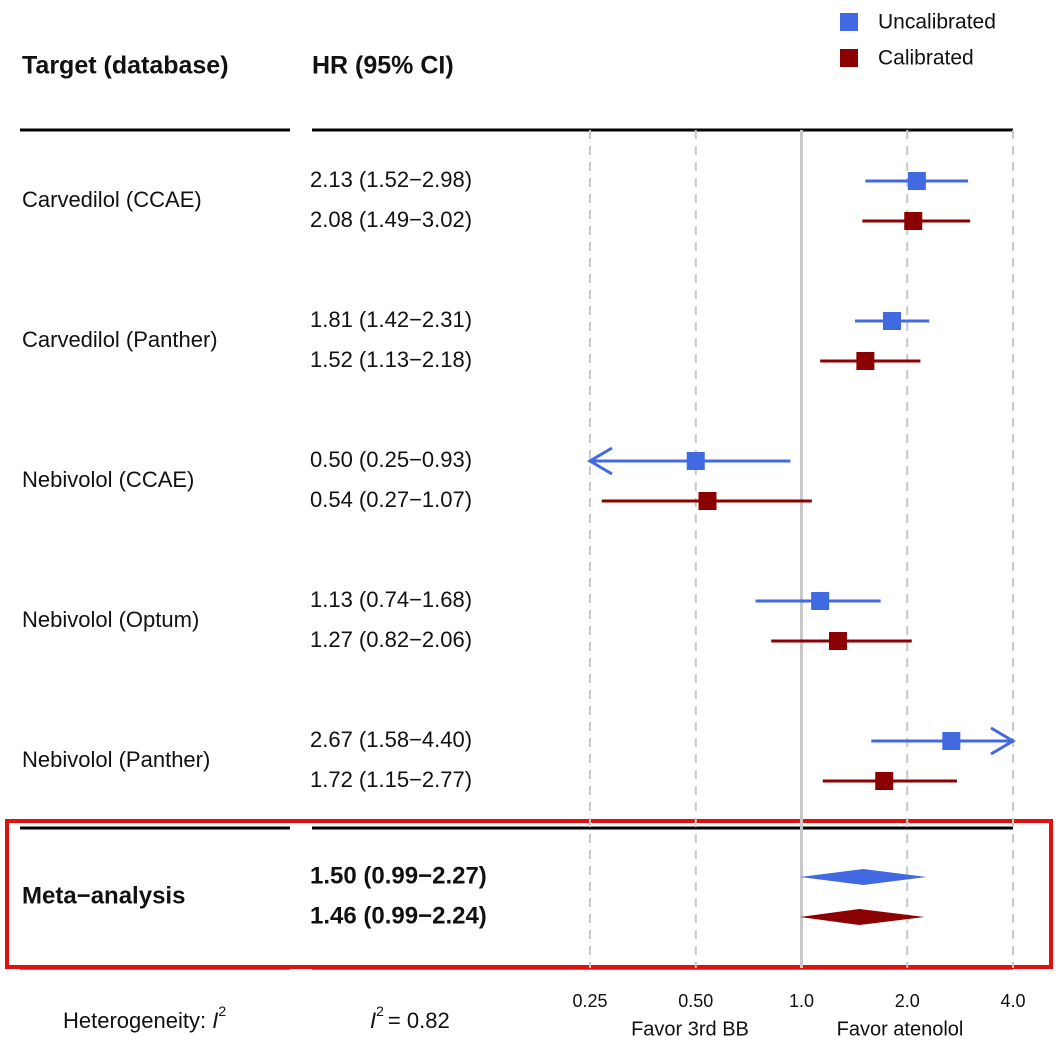 Image resolution: width=1058 pixels, height=1049 pixels. I want to click on row-label: Carvedilol (Panther), so click(120, 339).